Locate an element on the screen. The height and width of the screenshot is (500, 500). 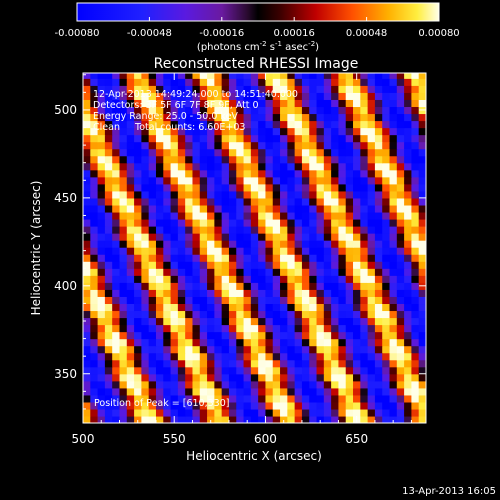
x-axis-label: Heliocentric X (arcsec) is located at coordinates (254, 456).